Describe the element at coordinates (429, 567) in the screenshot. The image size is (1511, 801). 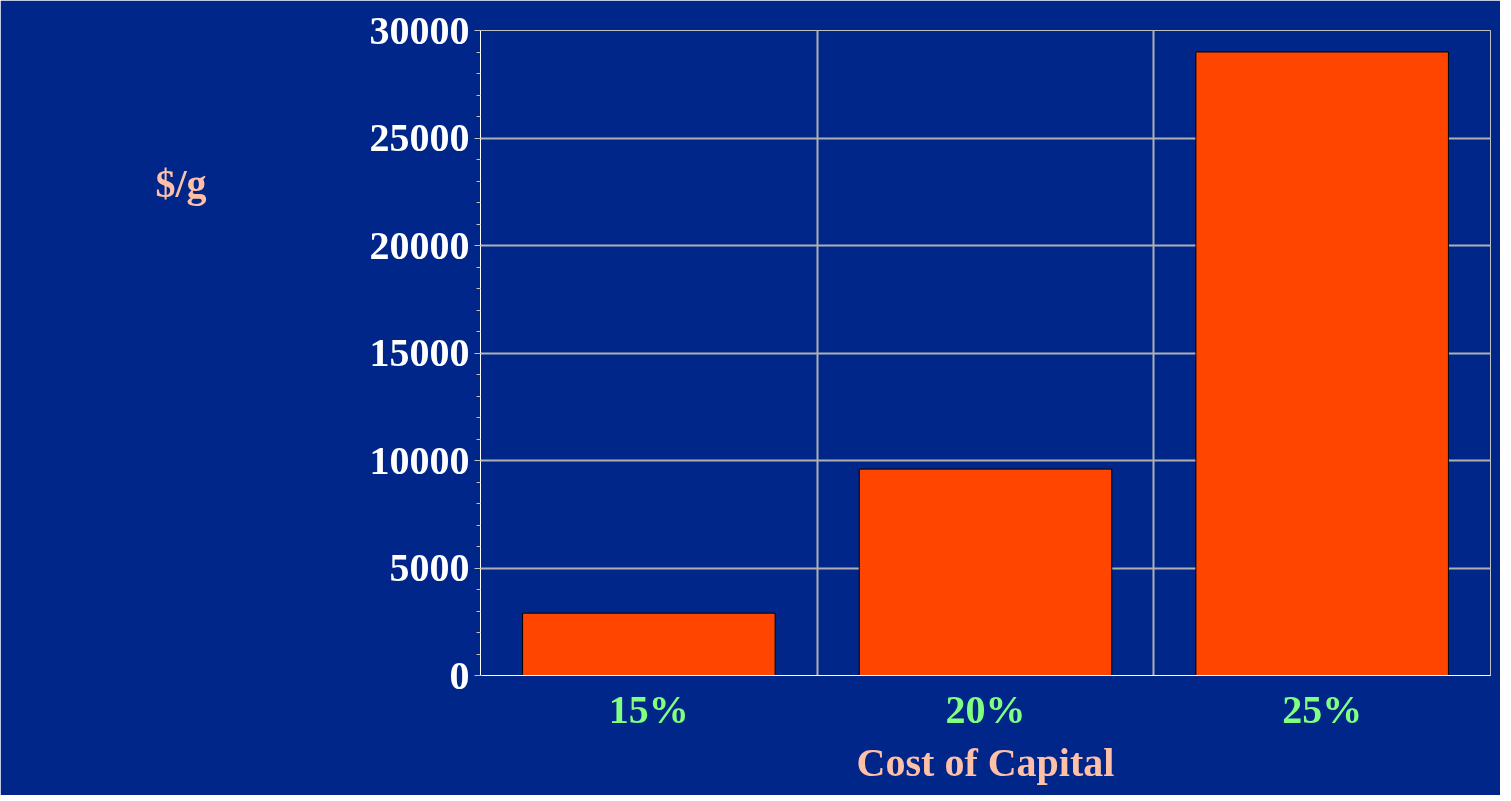
I see `y-tick-label: 5000` at that location.